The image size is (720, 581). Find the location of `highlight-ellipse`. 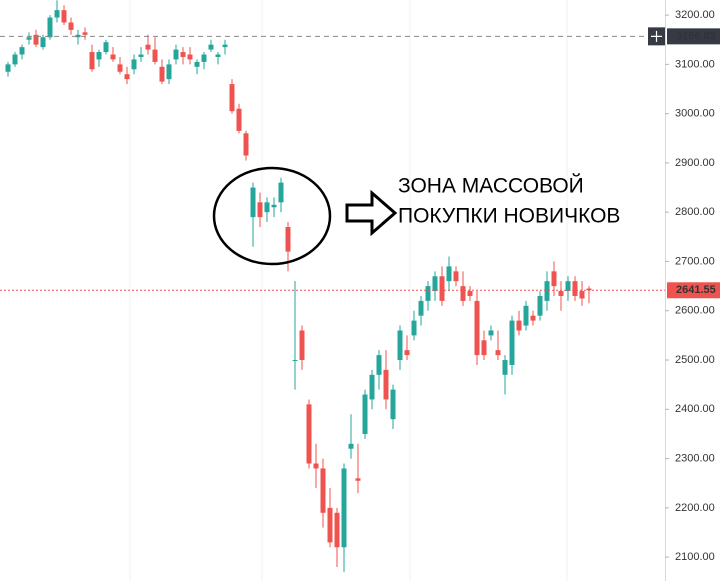

highlight-ellipse is located at coordinates (272, 216).